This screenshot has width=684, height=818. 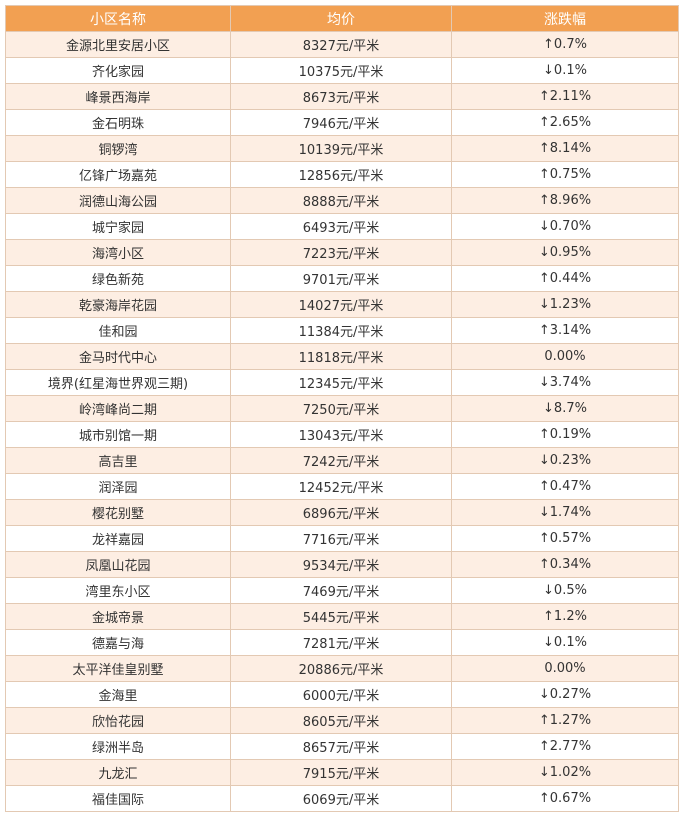 What do you see at coordinates (118, 590) in the screenshot?
I see `community-name-cell: 湾里东小区` at bounding box center [118, 590].